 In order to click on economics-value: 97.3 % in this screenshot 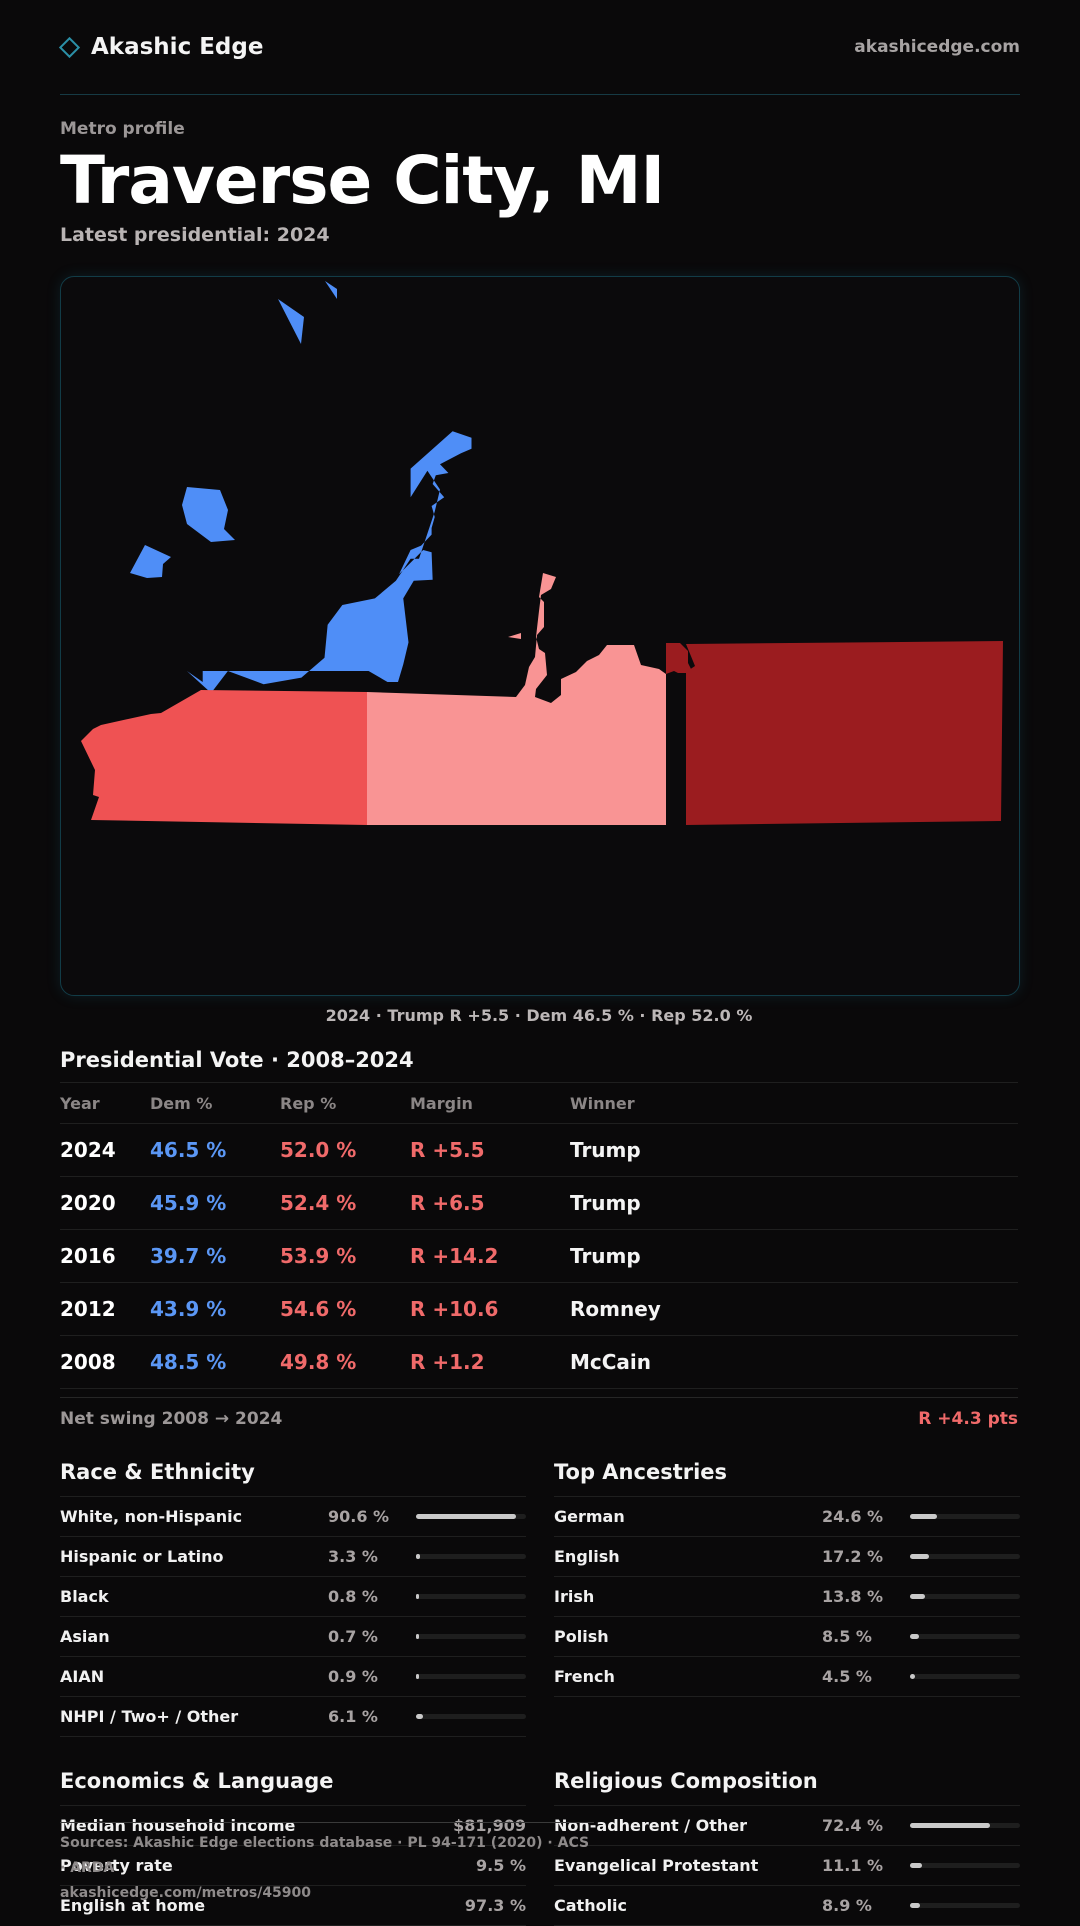, I will do `click(495, 1905)`.